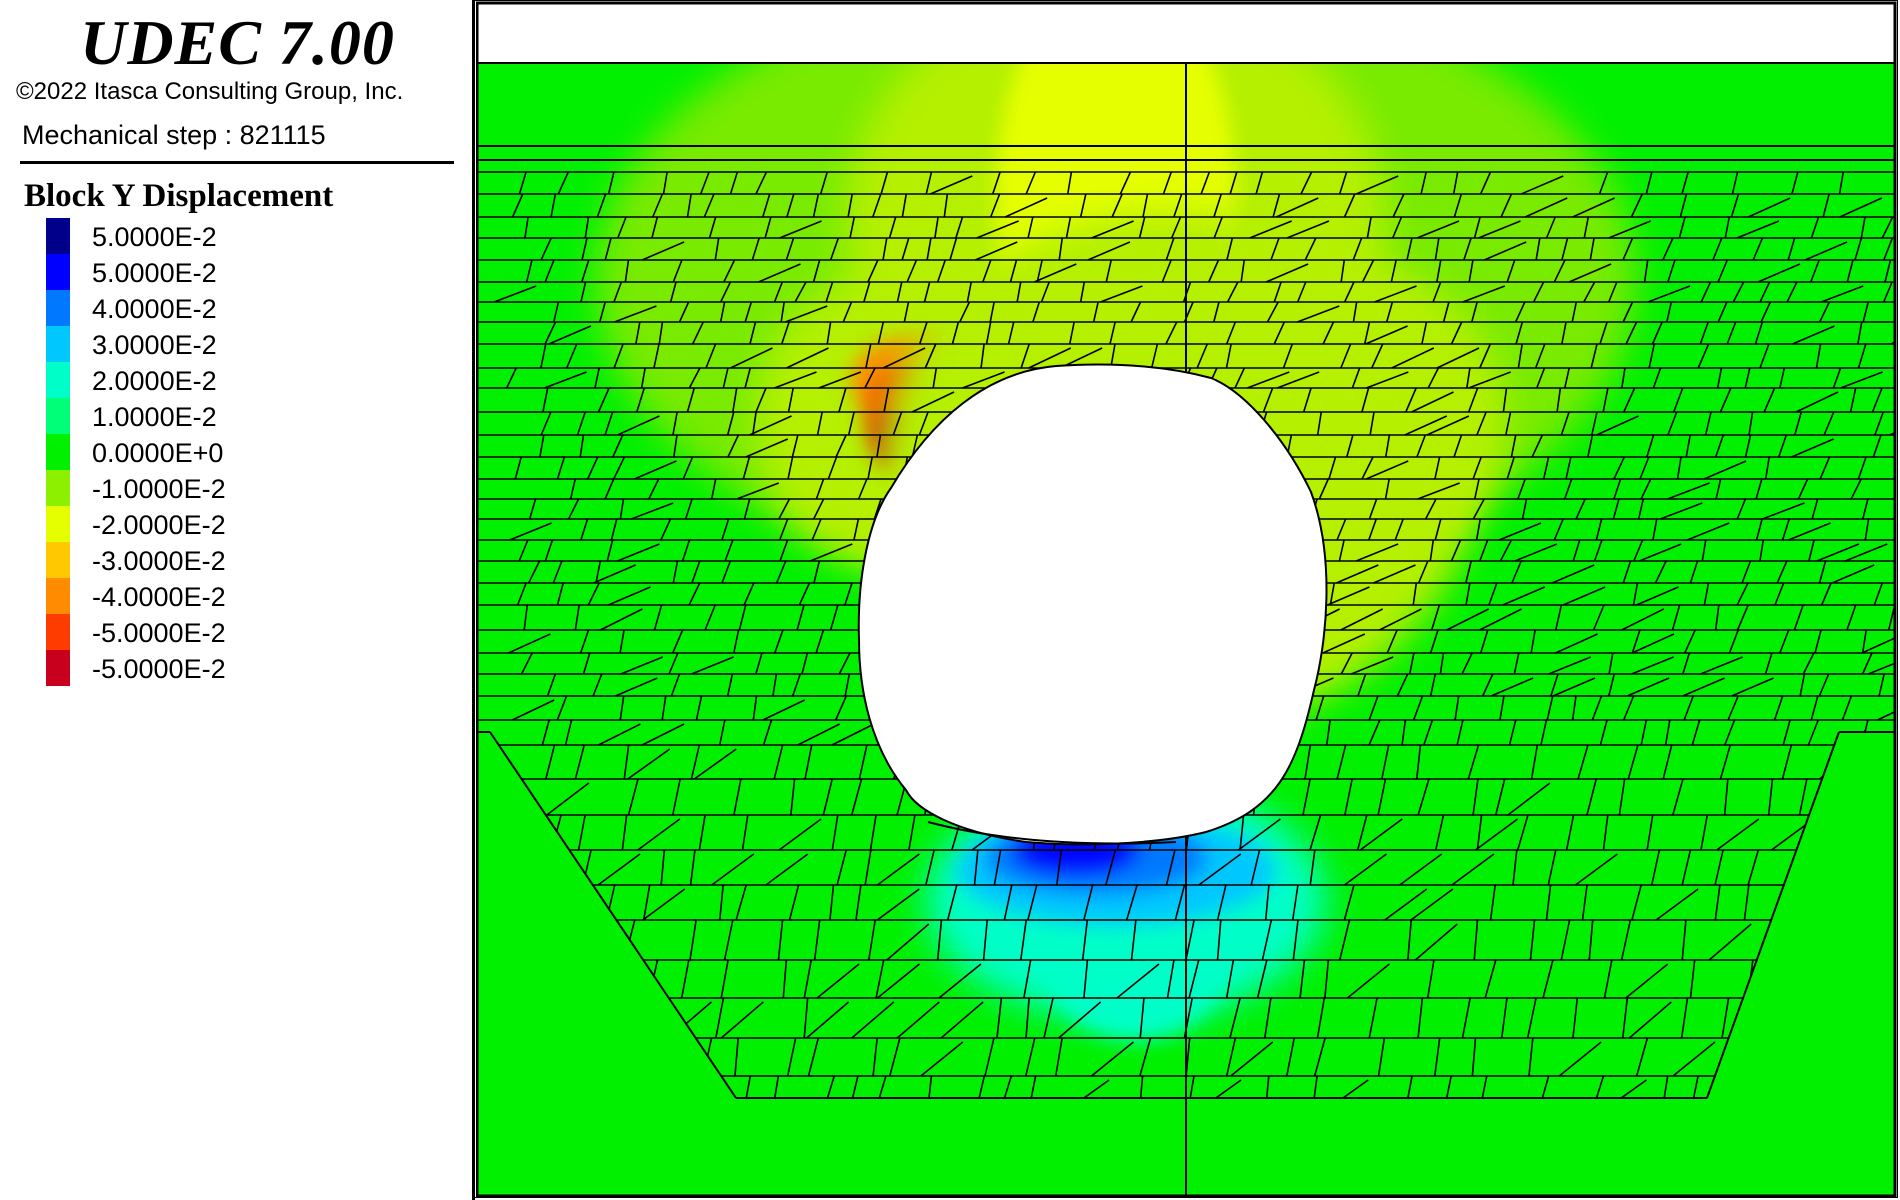  What do you see at coordinates (159, 525) in the screenshot?
I see `legend-label: -2.0000E-2` at bounding box center [159, 525].